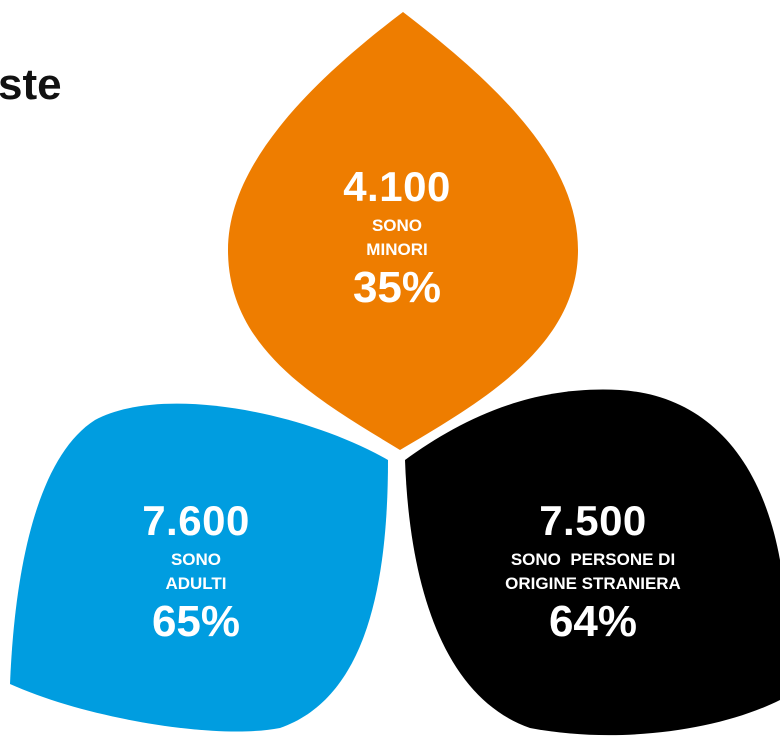 Image resolution: width=780 pixels, height=736 pixels. What do you see at coordinates (397, 186) in the screenshot?
I see `minors-count: 4.100` at bounding box center [397, 186].